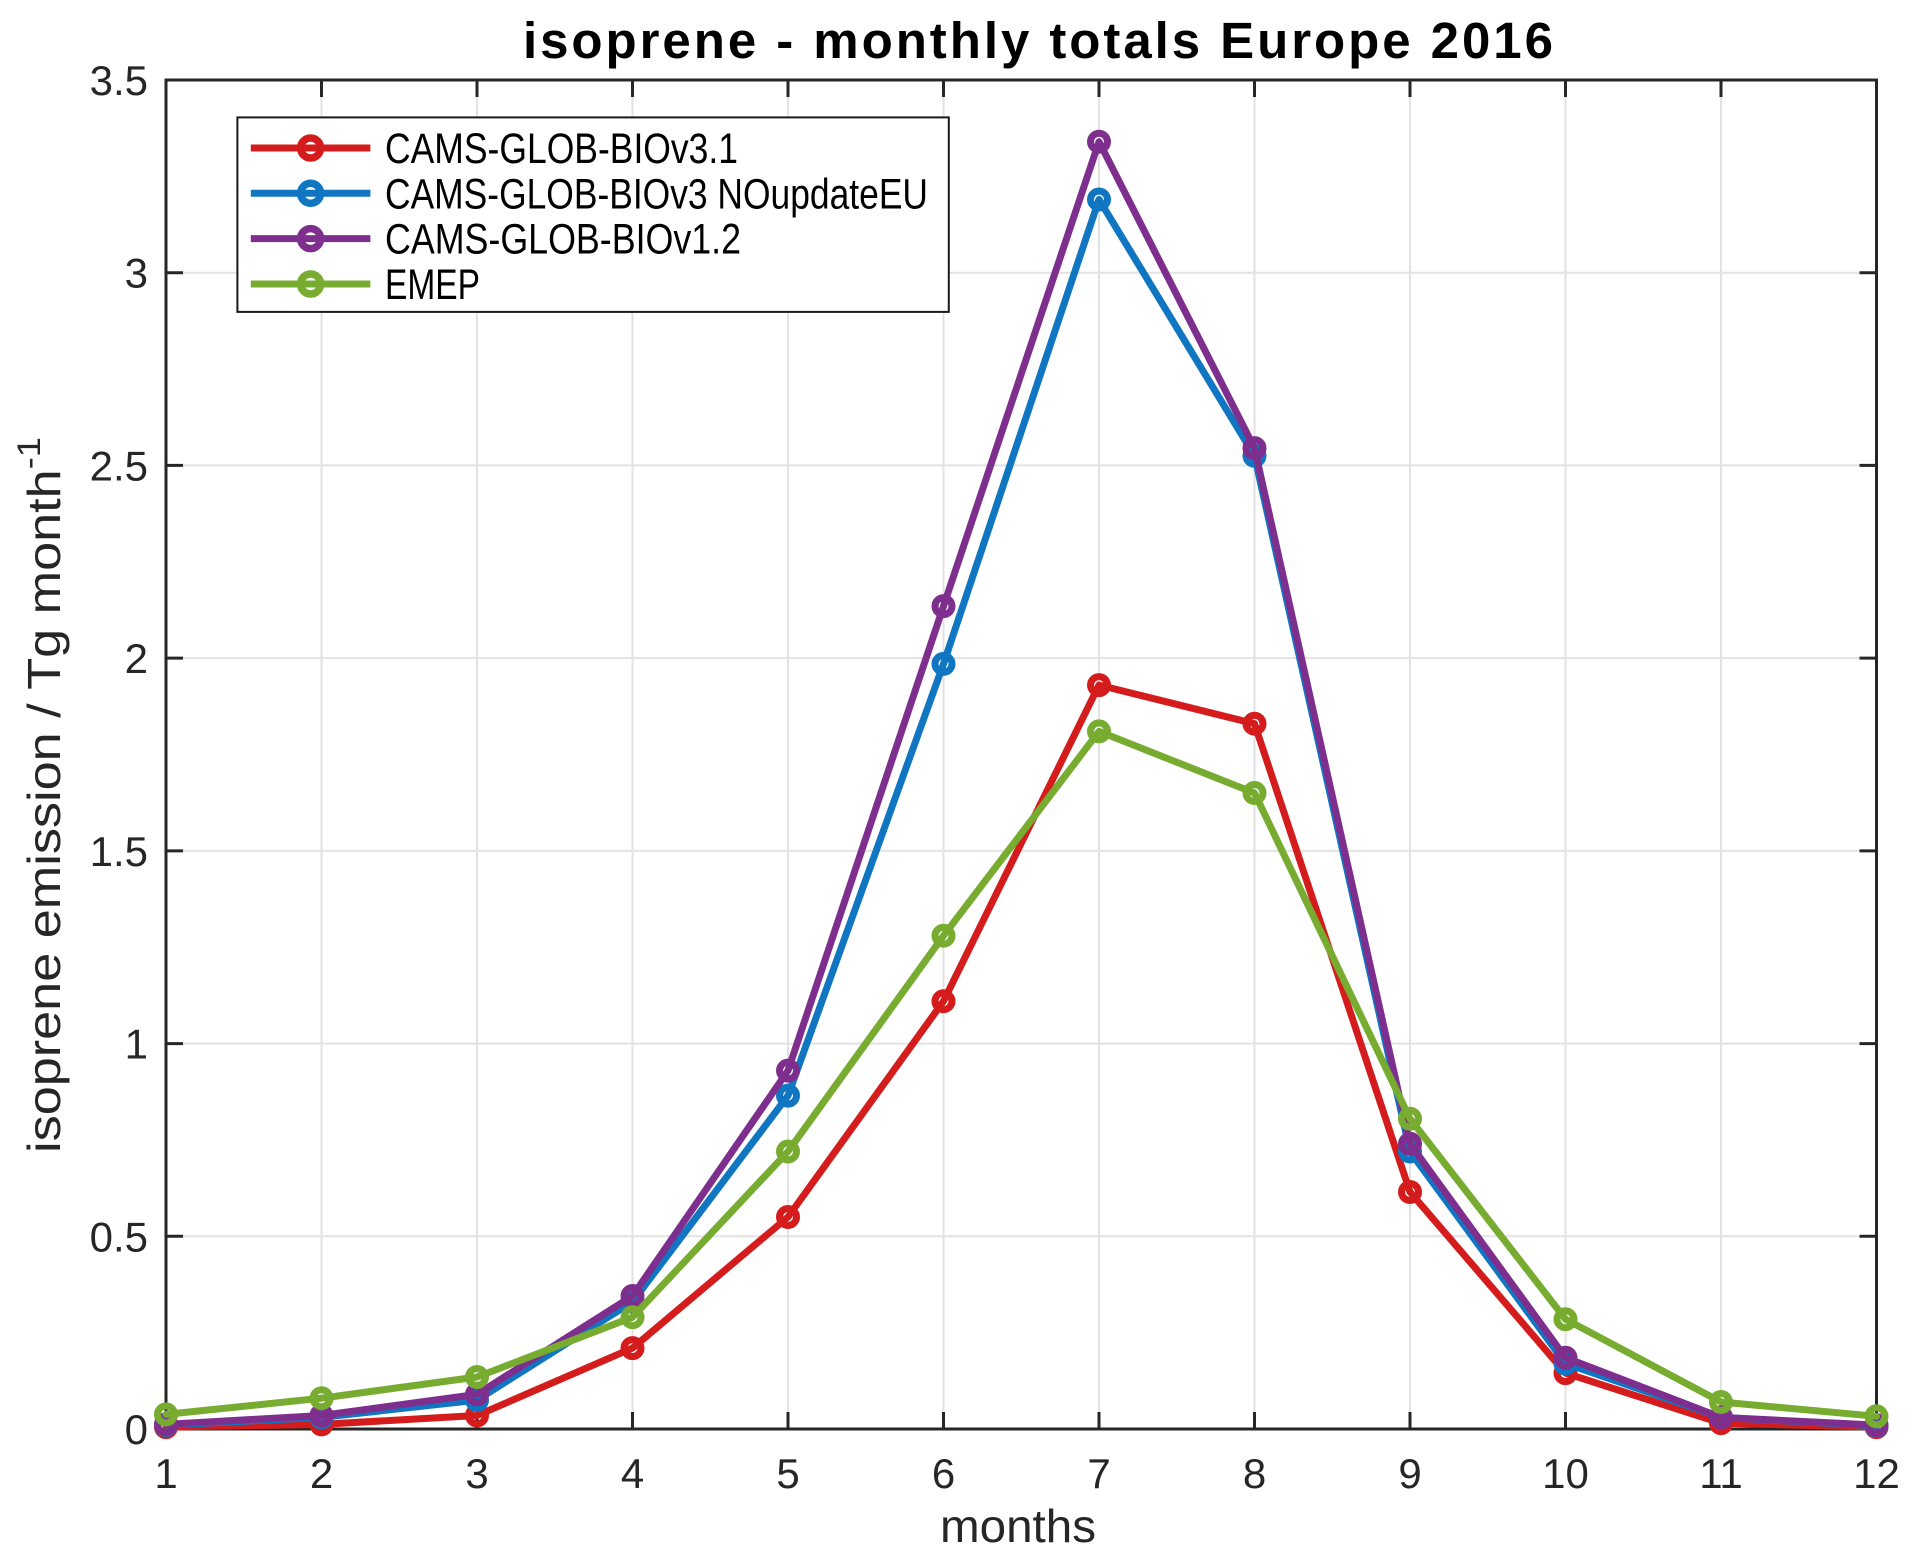 This screenshot has height=1568, width=1917. What do you see at coordinates (1721, 1473) in the screenshot?
I see `svg-text: 11` at bounding box center [1721, 1473].